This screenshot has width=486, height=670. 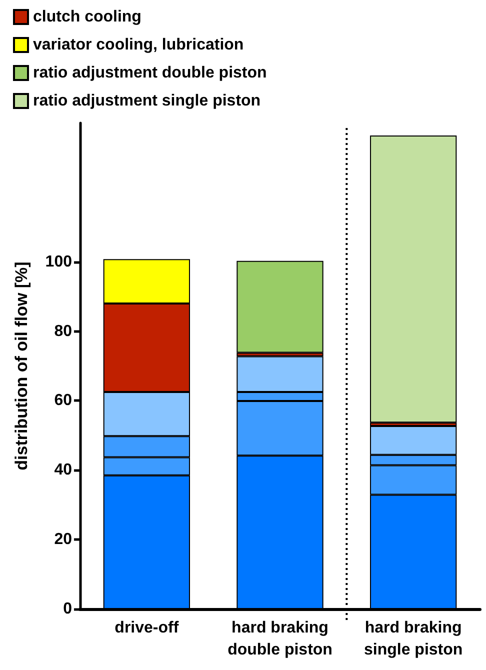 I want to click on y-tick-label: 60, so click(x=63, y=401).